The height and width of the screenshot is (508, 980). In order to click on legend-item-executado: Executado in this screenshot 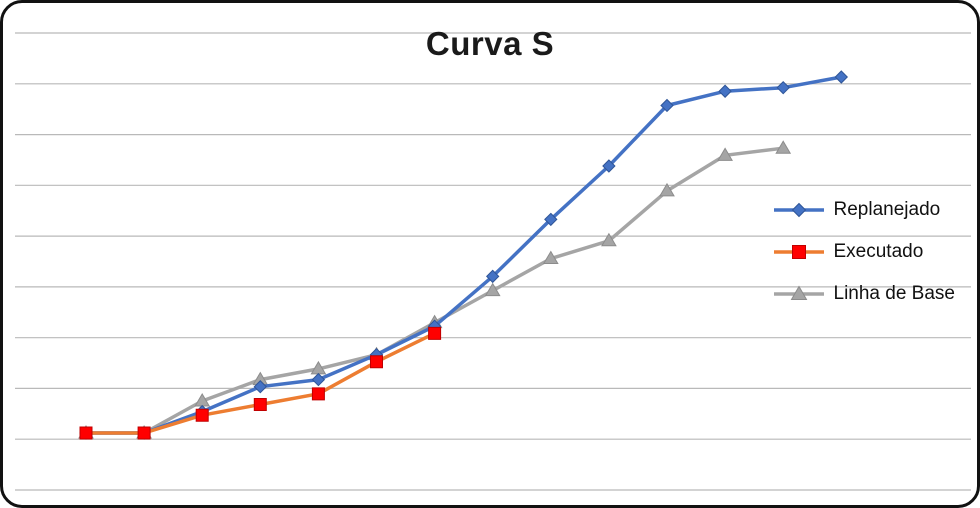, I will do `click(864, 252)`.